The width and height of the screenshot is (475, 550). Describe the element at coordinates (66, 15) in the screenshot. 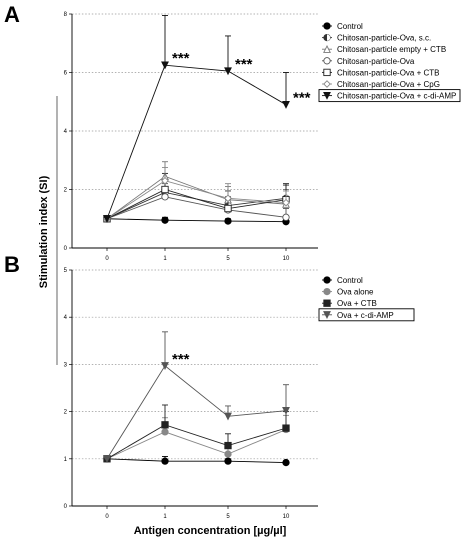

I see `panel-a-y-tick-label: 8` at that location.